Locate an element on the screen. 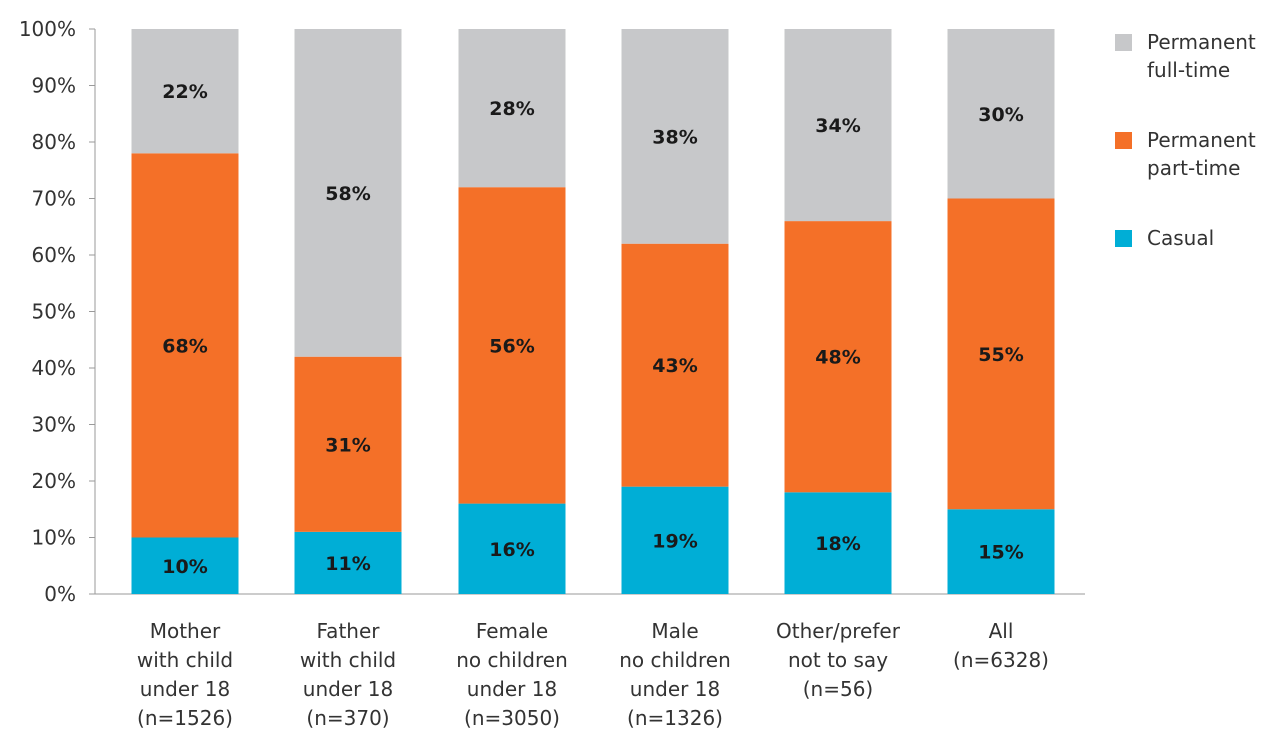  legend-label: Permanent full-time is located at coordinates (1201, 56).